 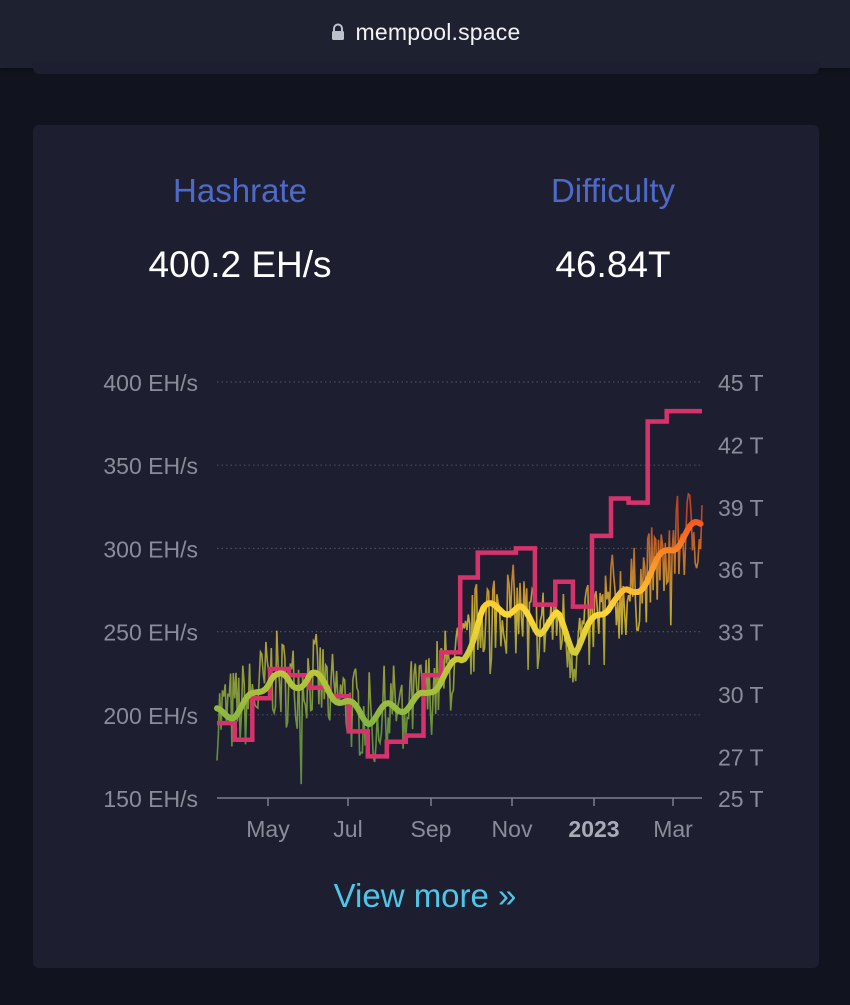 I want to click on difficulty-value: 46.84T, so click(x=613, y=264).